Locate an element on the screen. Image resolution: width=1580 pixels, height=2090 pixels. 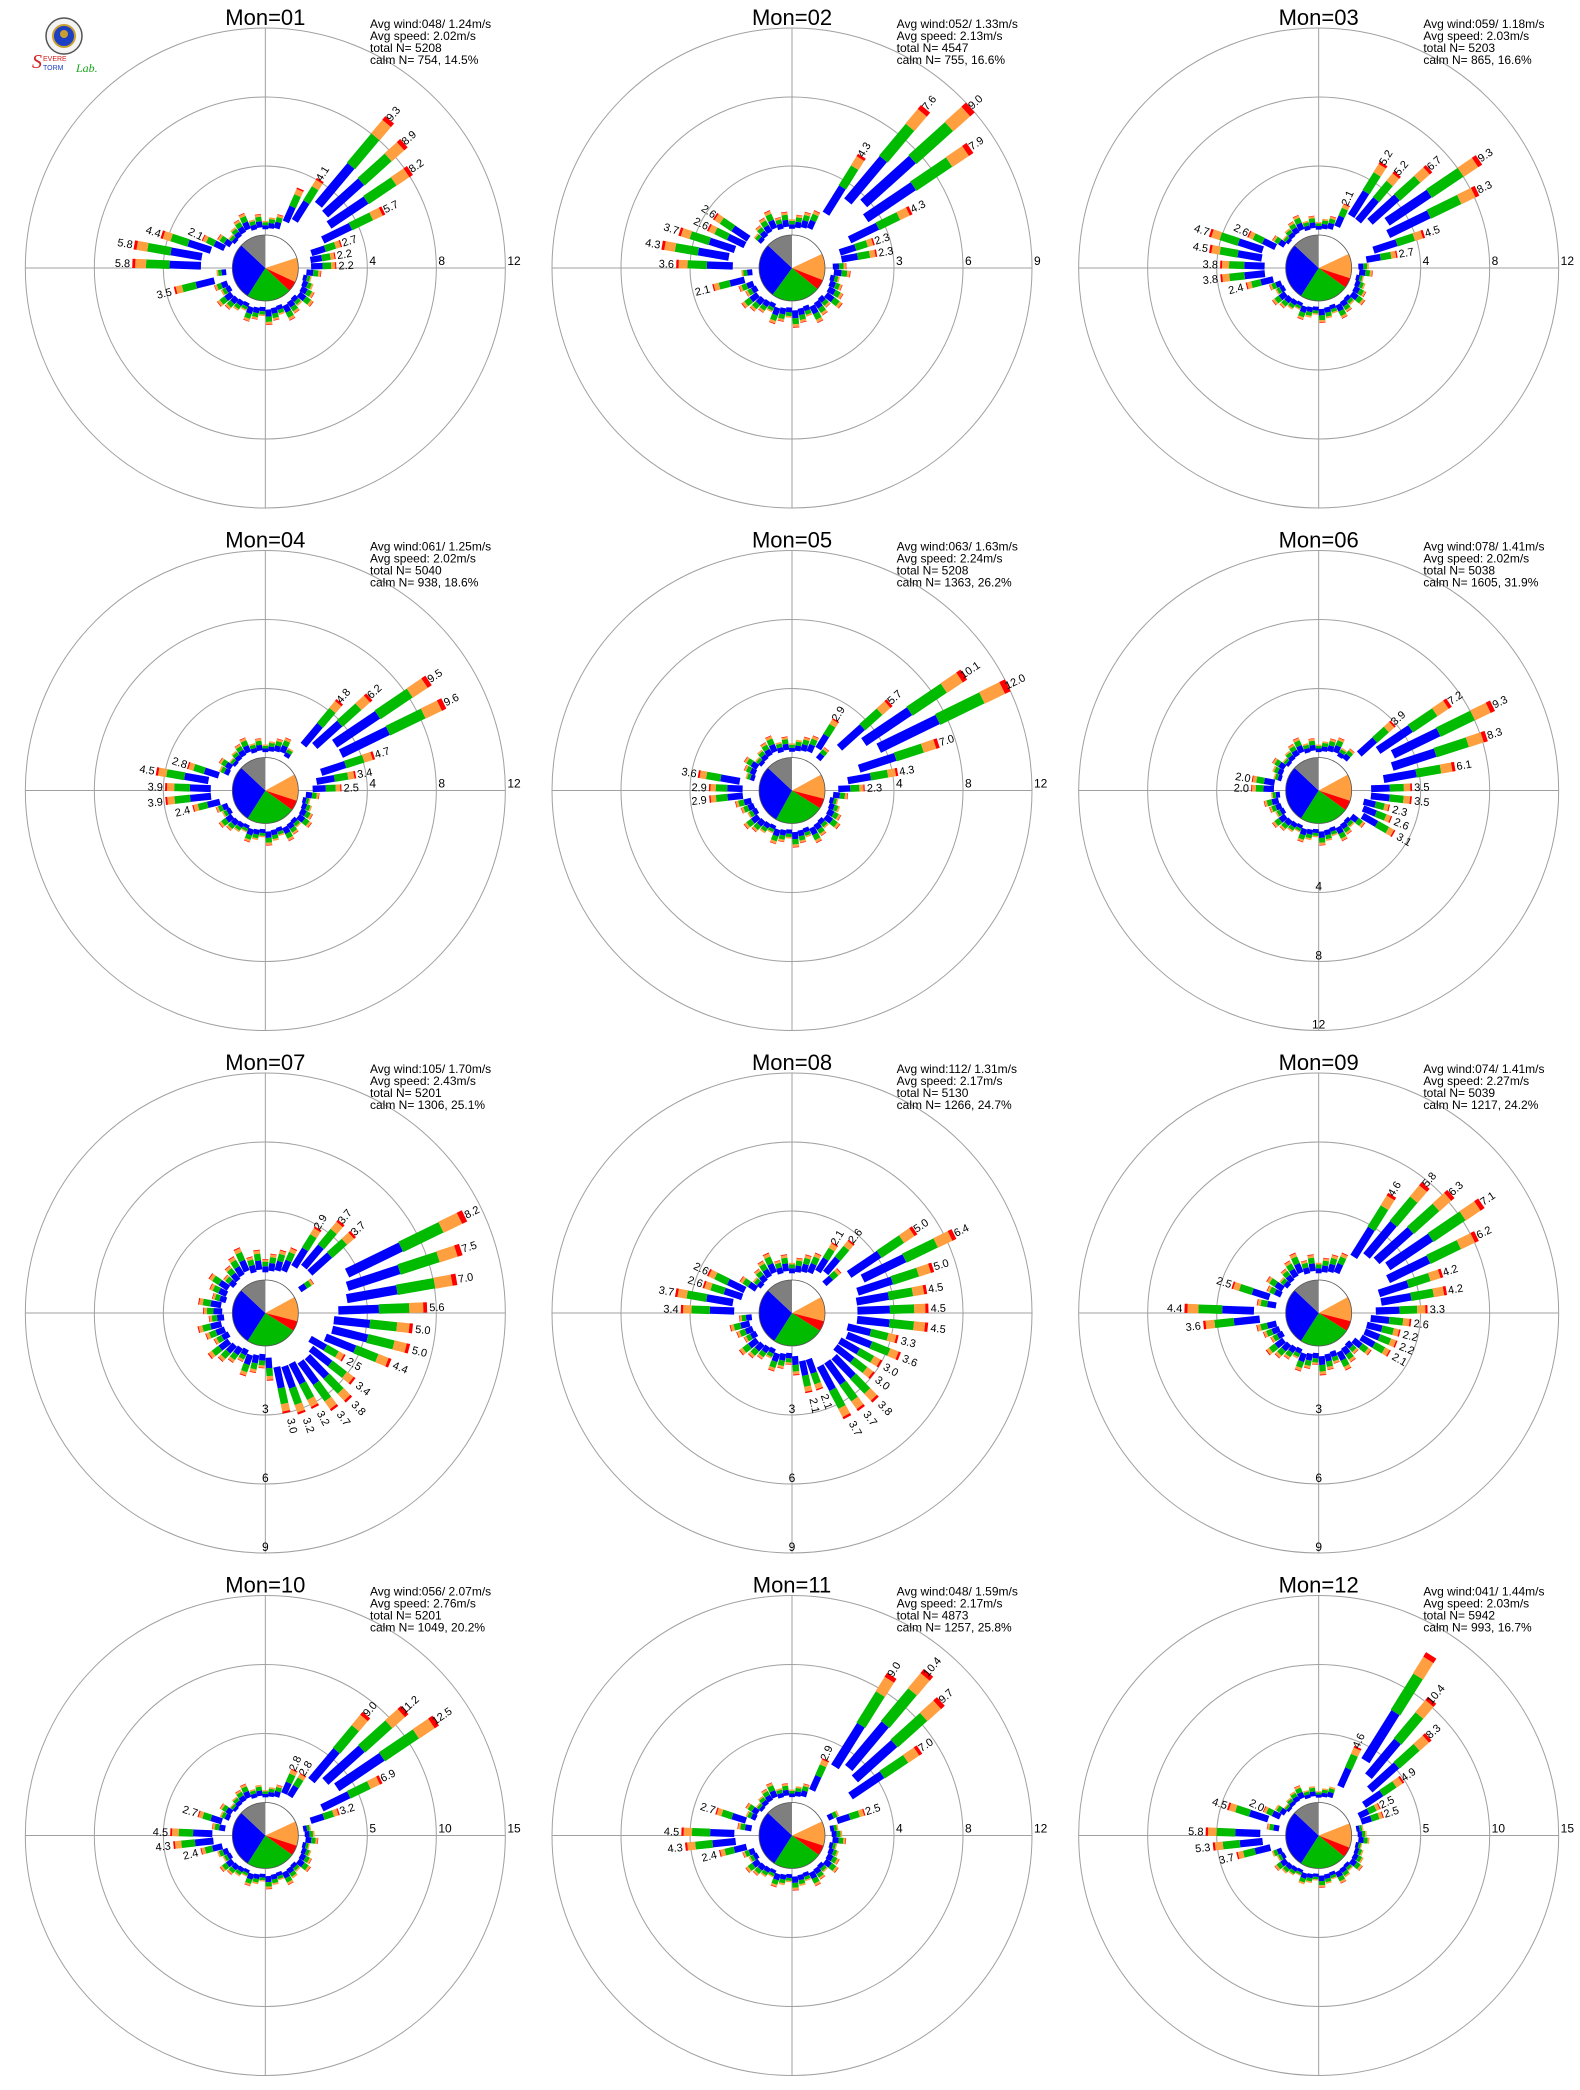
rose-title: Mon=03 is located at coordinates (1319, 17).